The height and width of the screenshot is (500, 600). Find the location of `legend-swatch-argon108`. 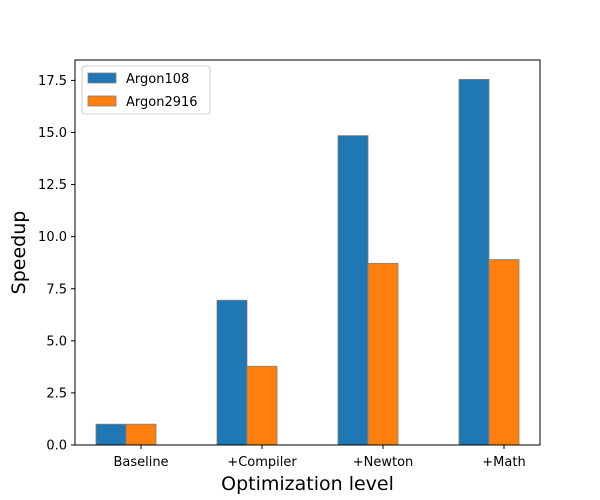

legend-swatch-argon108 is located at coordinates (102, 78).